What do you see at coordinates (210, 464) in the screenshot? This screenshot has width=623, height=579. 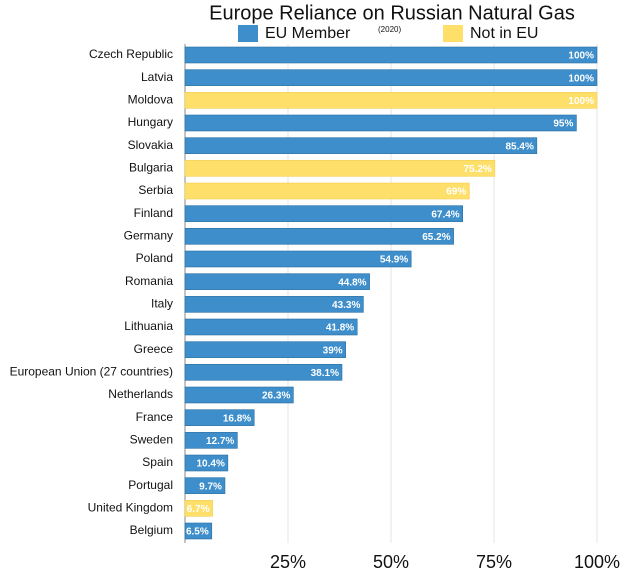 I see `value-label: 10.4%` at bounding box center [210, 464].